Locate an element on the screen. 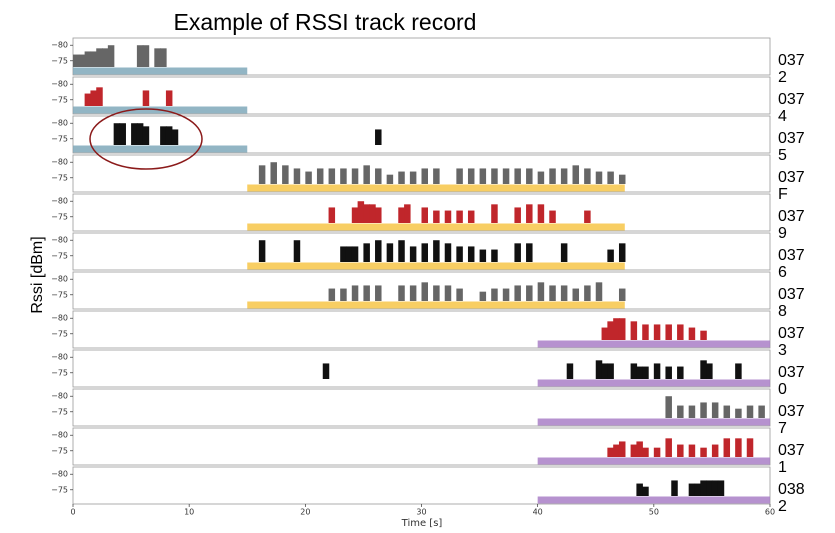 The height and width of the screenshot is (533, 835). device-id: 0373 is located at coordinates (791, 342).